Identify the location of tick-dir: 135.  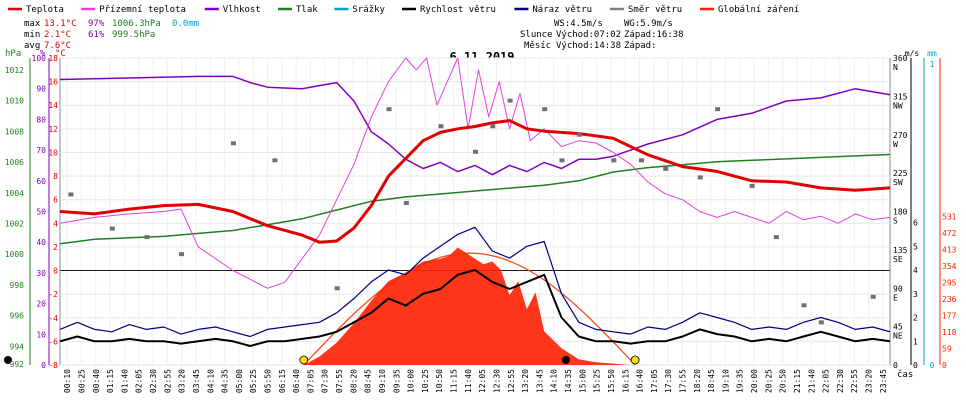
(900, 250).